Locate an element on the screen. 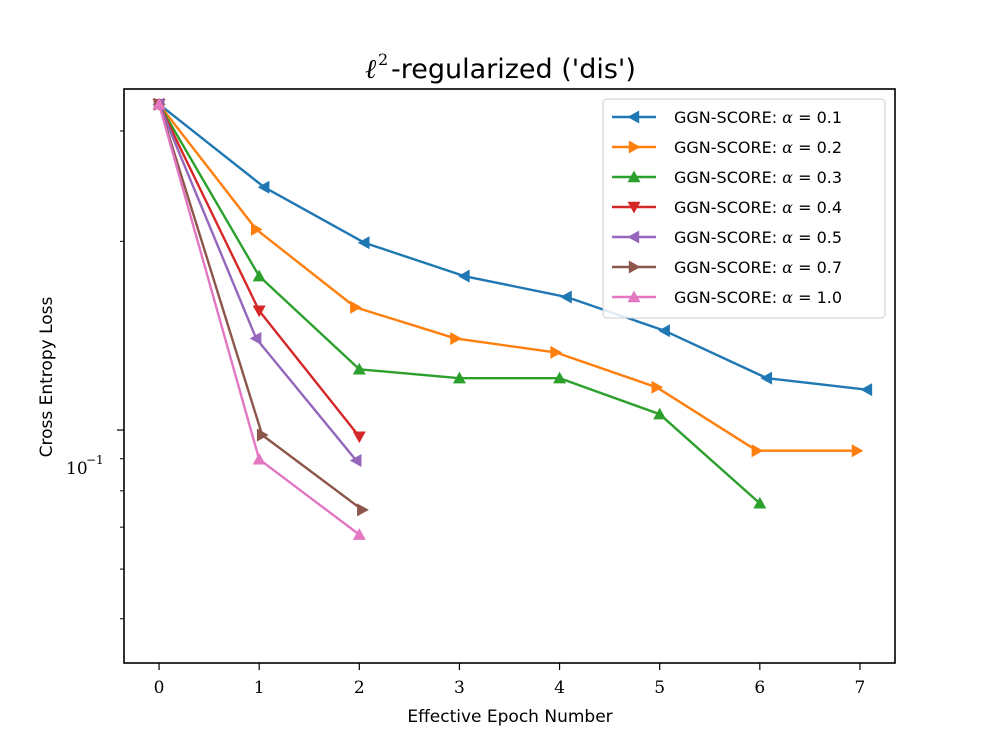 The image size is (996, 747). y-tick-label-base: 10 is located at coordinates (77, 469).